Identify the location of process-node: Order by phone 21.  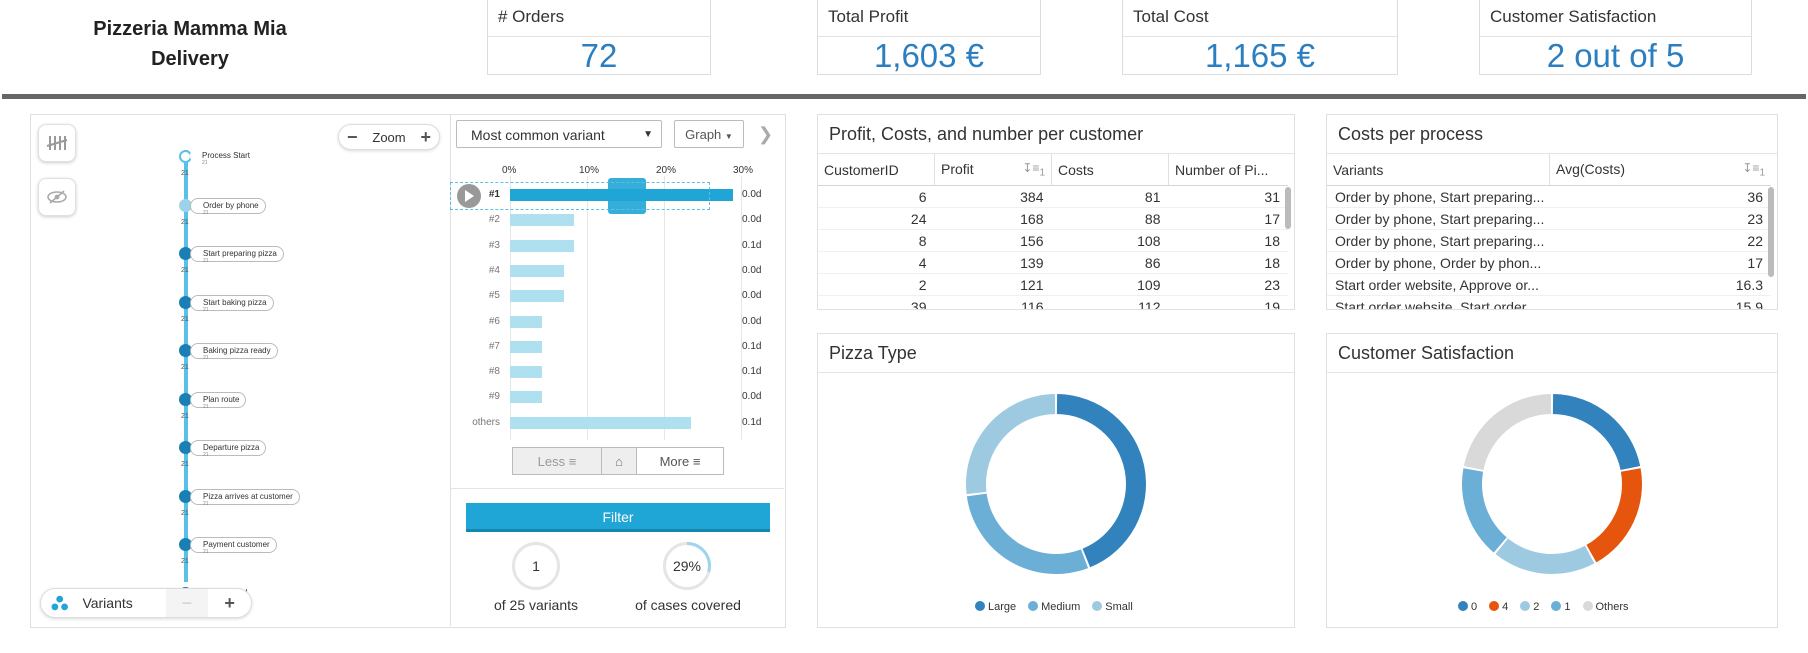
(228, 206).